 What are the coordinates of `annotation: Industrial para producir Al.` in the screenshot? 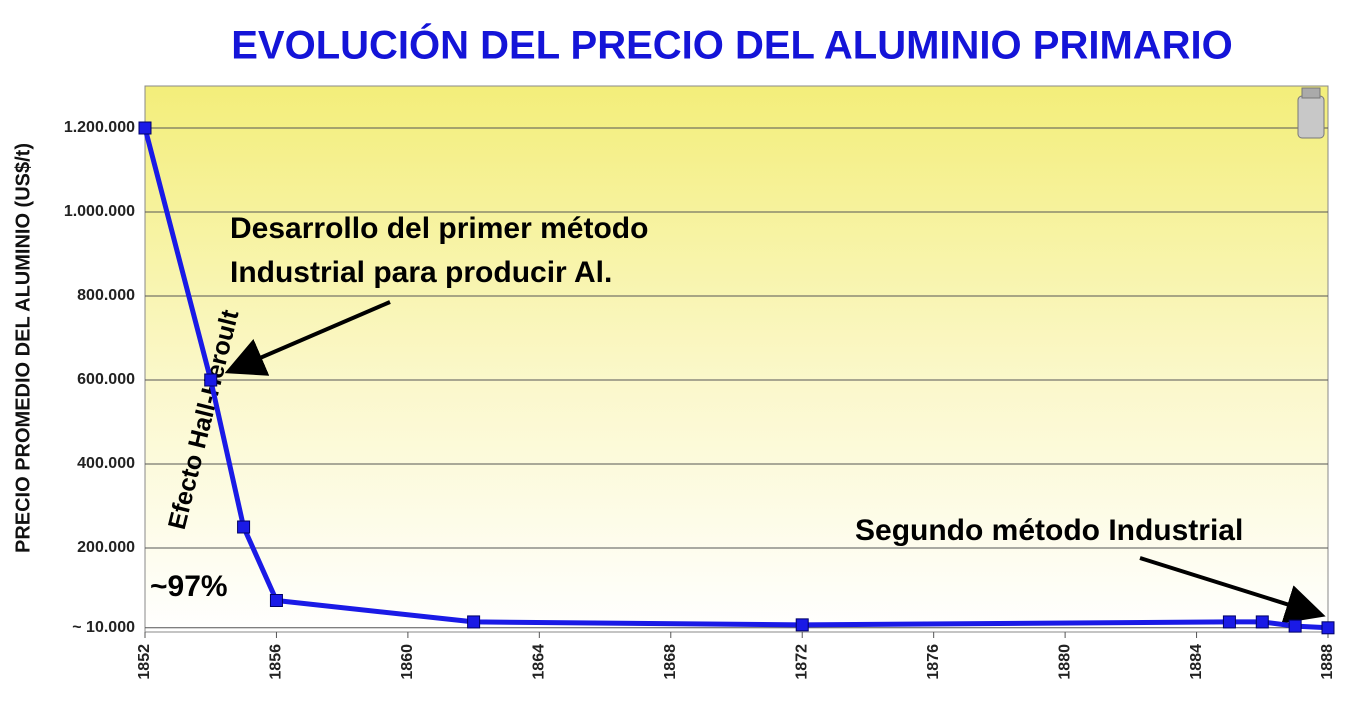 It's located at (421, 272).